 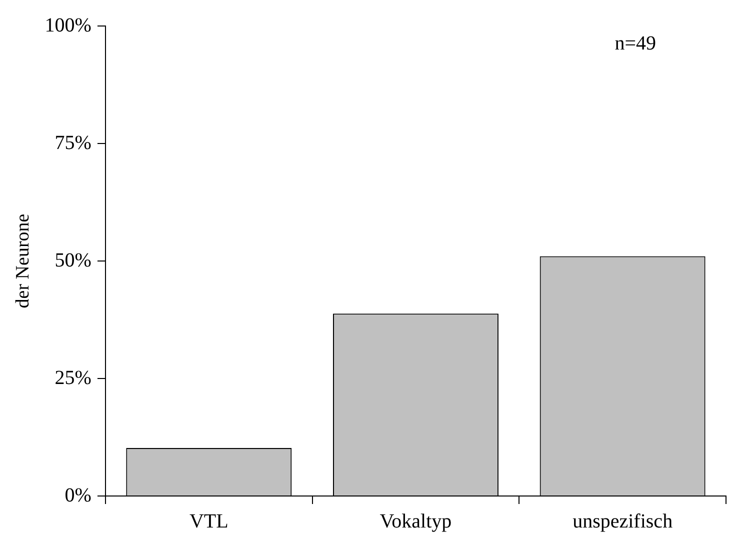 What do you see at coordinates (208, 521) in the screenshot?
I see `x-tick-label: VTL` at bounding box center [208, 521].